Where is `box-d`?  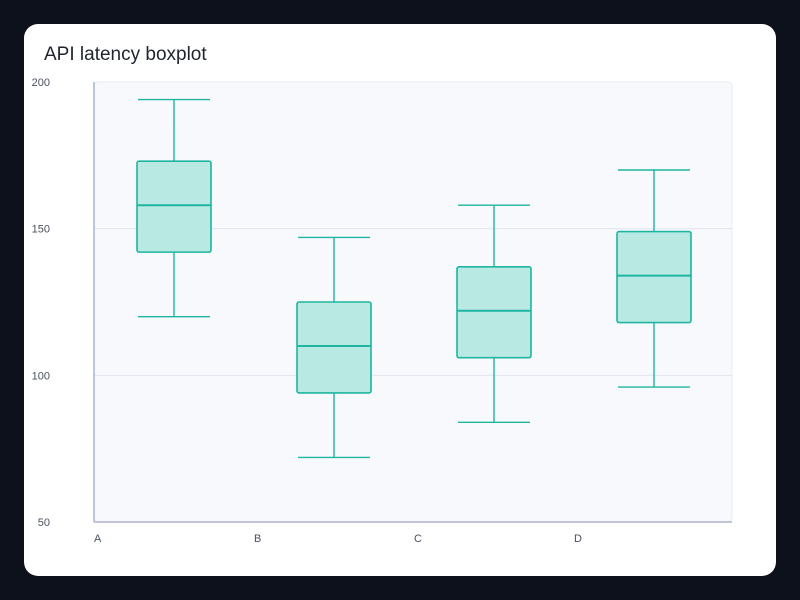 box-d is located at coordinates (654, 277).